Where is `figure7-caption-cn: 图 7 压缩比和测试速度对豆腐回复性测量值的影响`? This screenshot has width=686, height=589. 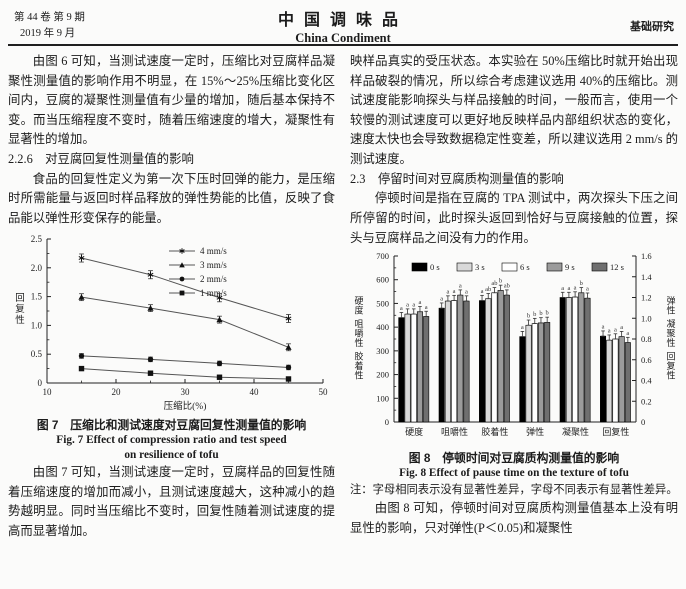 figure7-caption-cn: 图 7 压缩比和测试速度对豆腐回复性测量值的影响 is located at coordinates (171, 424).